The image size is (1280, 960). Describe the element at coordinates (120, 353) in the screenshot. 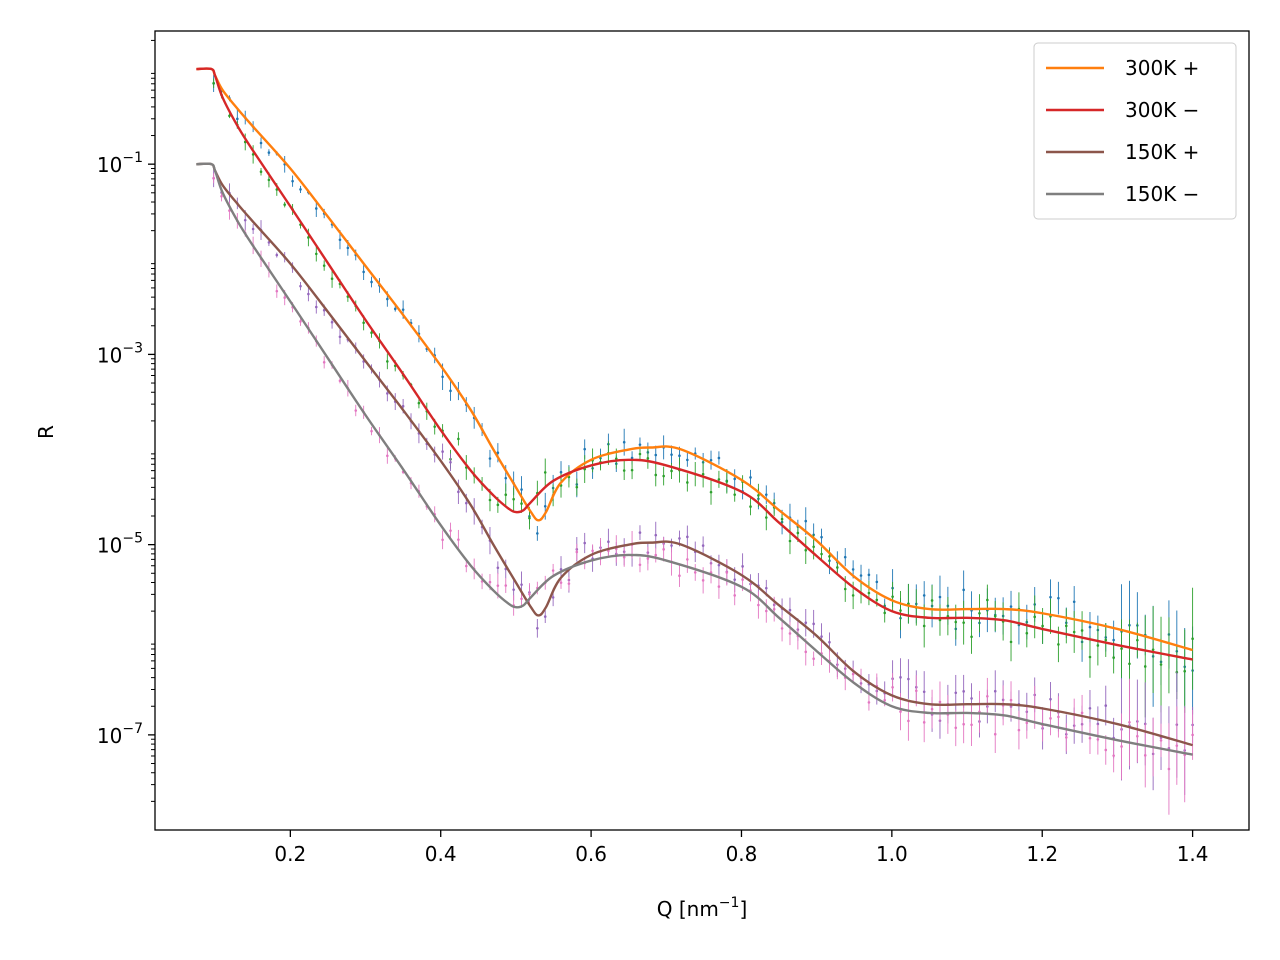

I see `y-tick-label: 10−3` at that location.